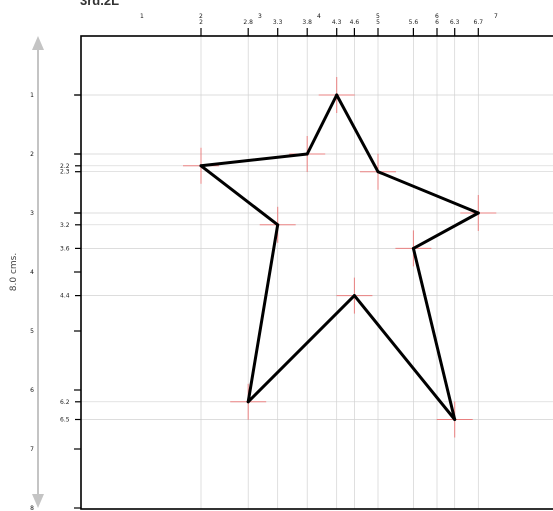 Image resolution: width=553 pixels, height=511 pixels. What do you see at coordinates (32, 331) in the screenshot?
I see `left-ruler-number: 5` at bounding box center [32, 331].